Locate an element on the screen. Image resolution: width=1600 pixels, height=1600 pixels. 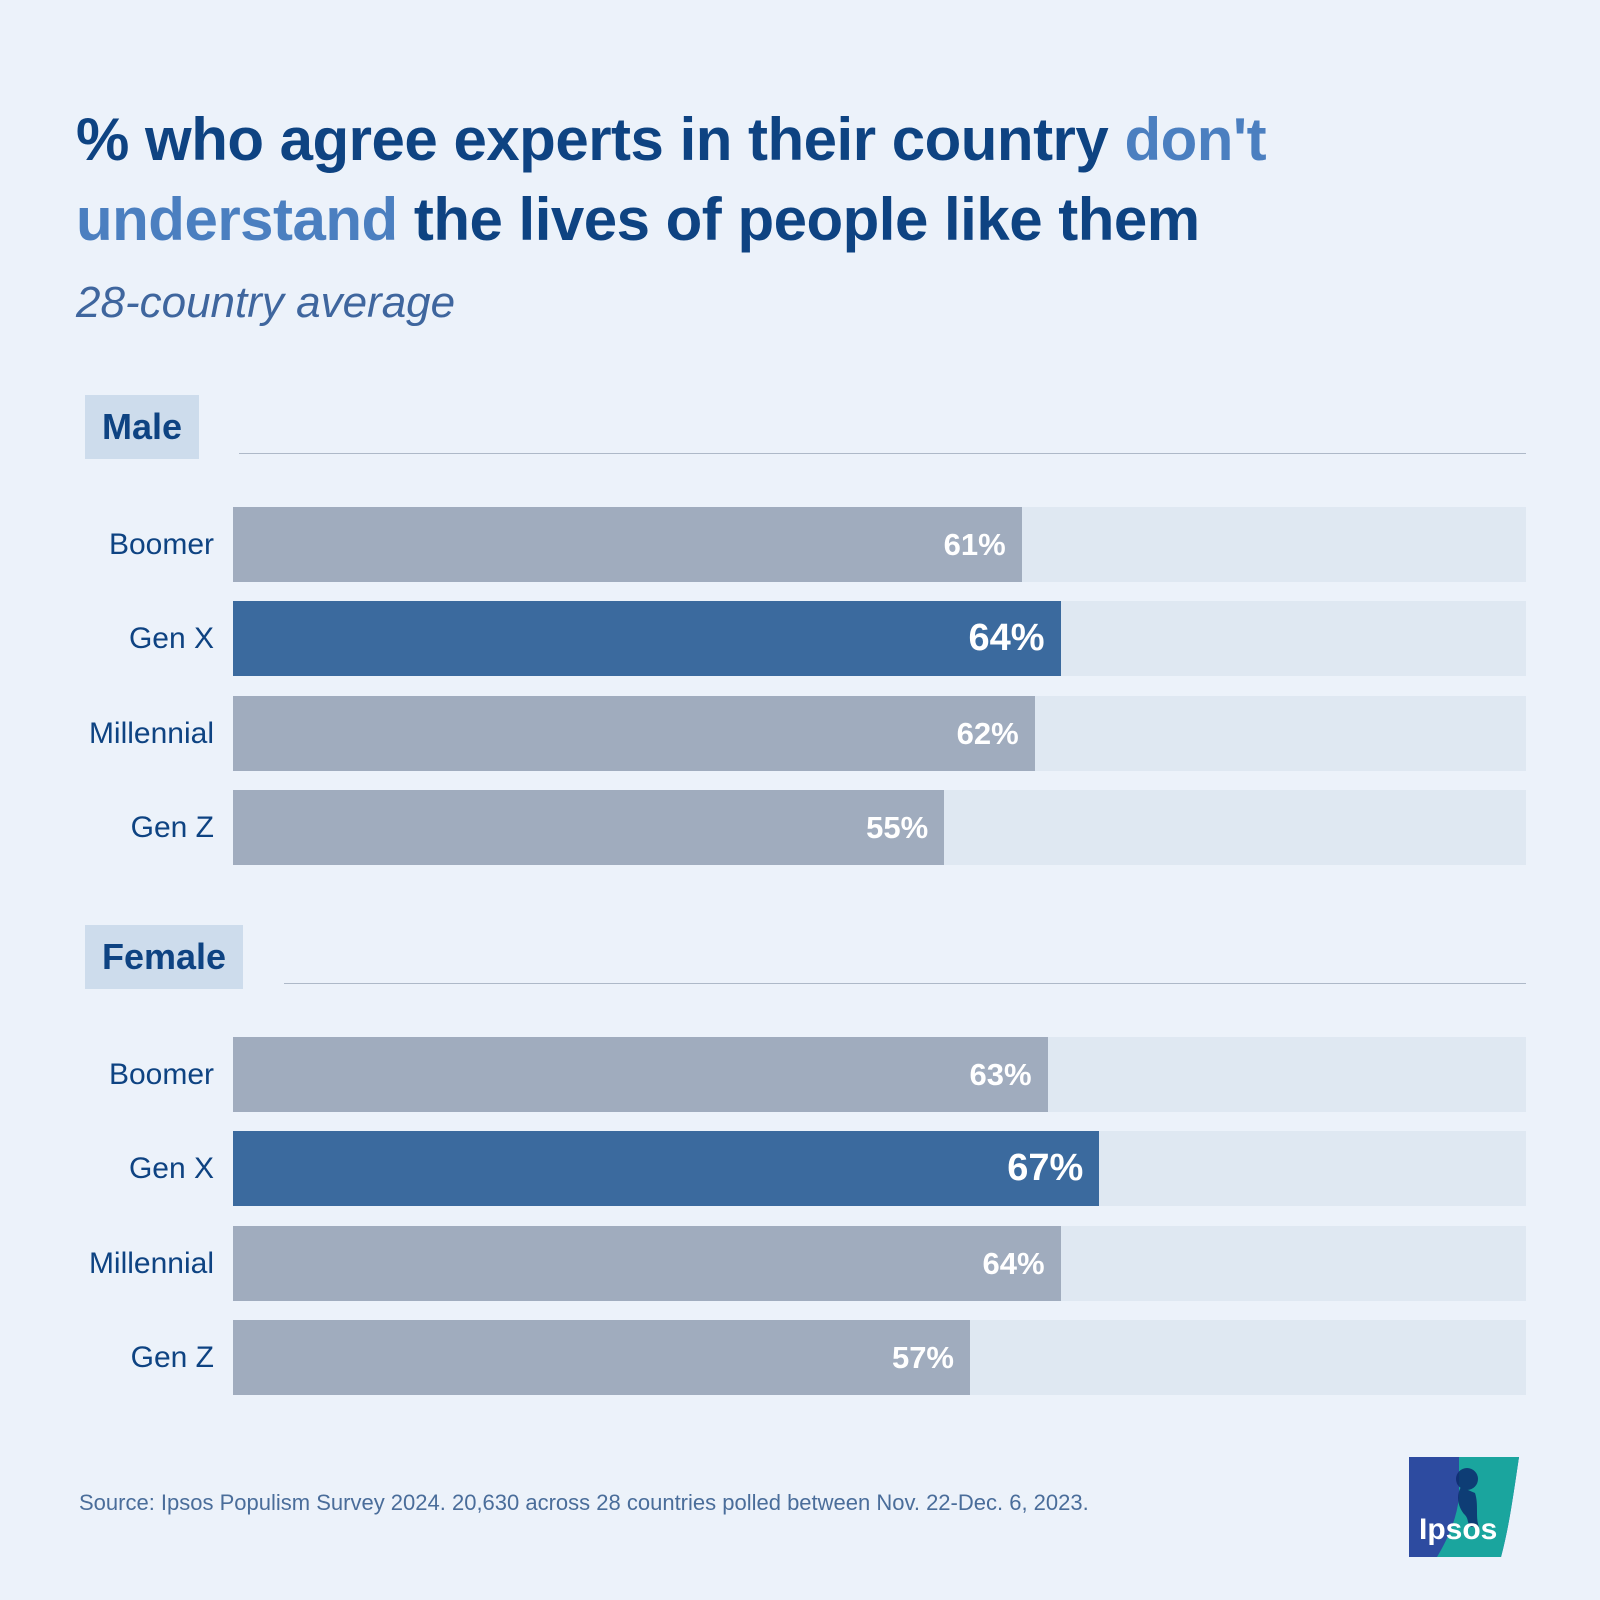
bar-row: Gen X 64% is located at coordinates (800, 638).